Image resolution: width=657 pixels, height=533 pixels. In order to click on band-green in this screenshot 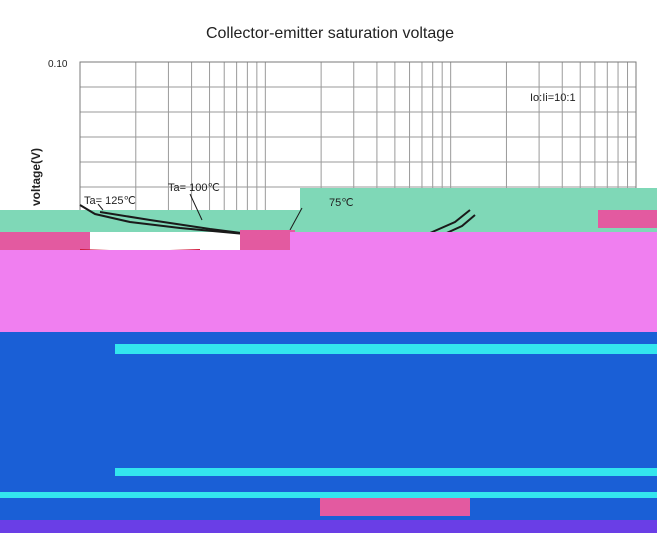, I will do `click(328, 221)`.